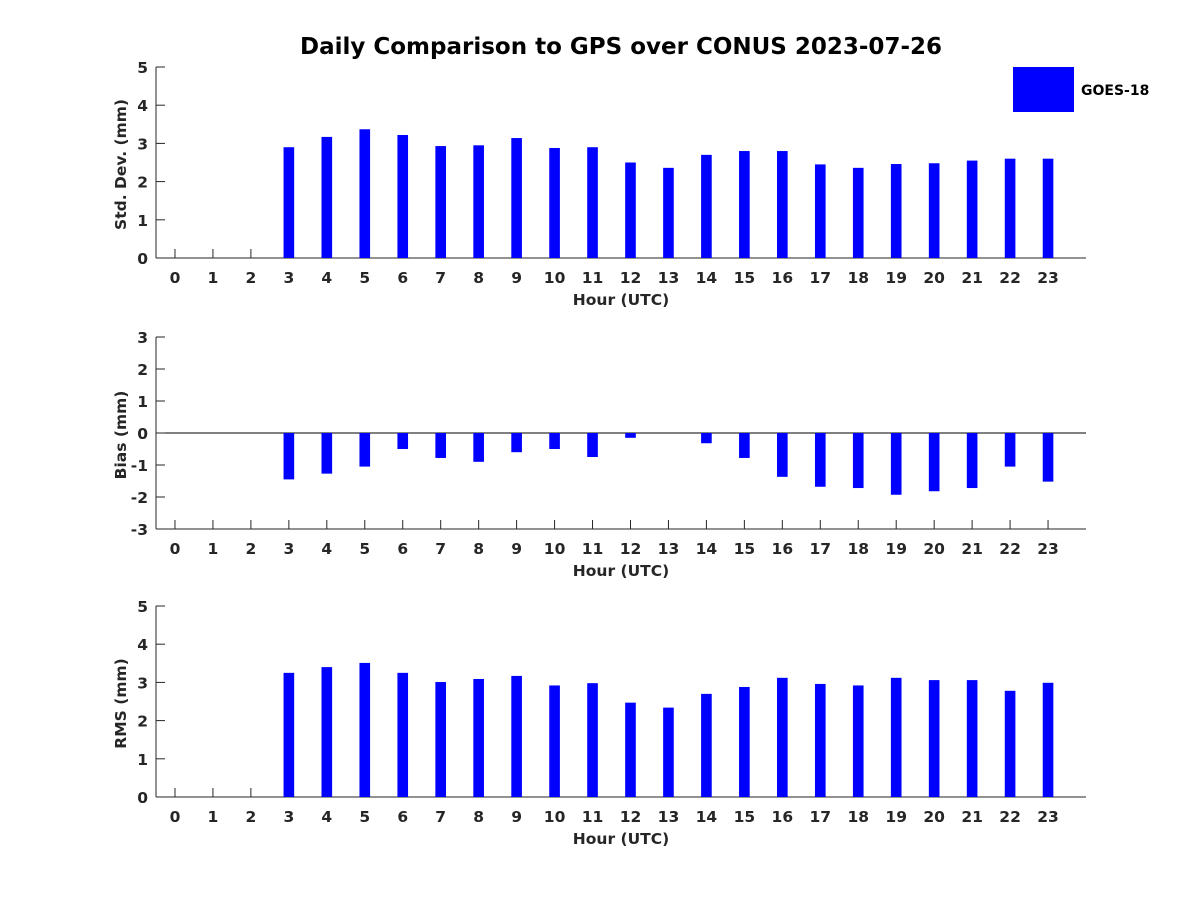 The height and width of the screenshot is (900, 1200). Describe the element at coordinates (820, 817) in the screenshot. I see `rms-x-tick-label: 17` at that location.